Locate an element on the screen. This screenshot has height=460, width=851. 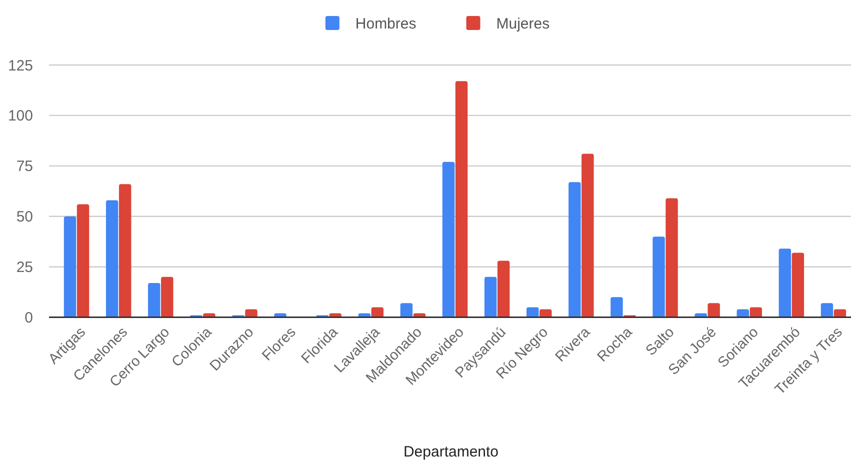
y-tick-label: 0 is located at coordinates (28, 318).